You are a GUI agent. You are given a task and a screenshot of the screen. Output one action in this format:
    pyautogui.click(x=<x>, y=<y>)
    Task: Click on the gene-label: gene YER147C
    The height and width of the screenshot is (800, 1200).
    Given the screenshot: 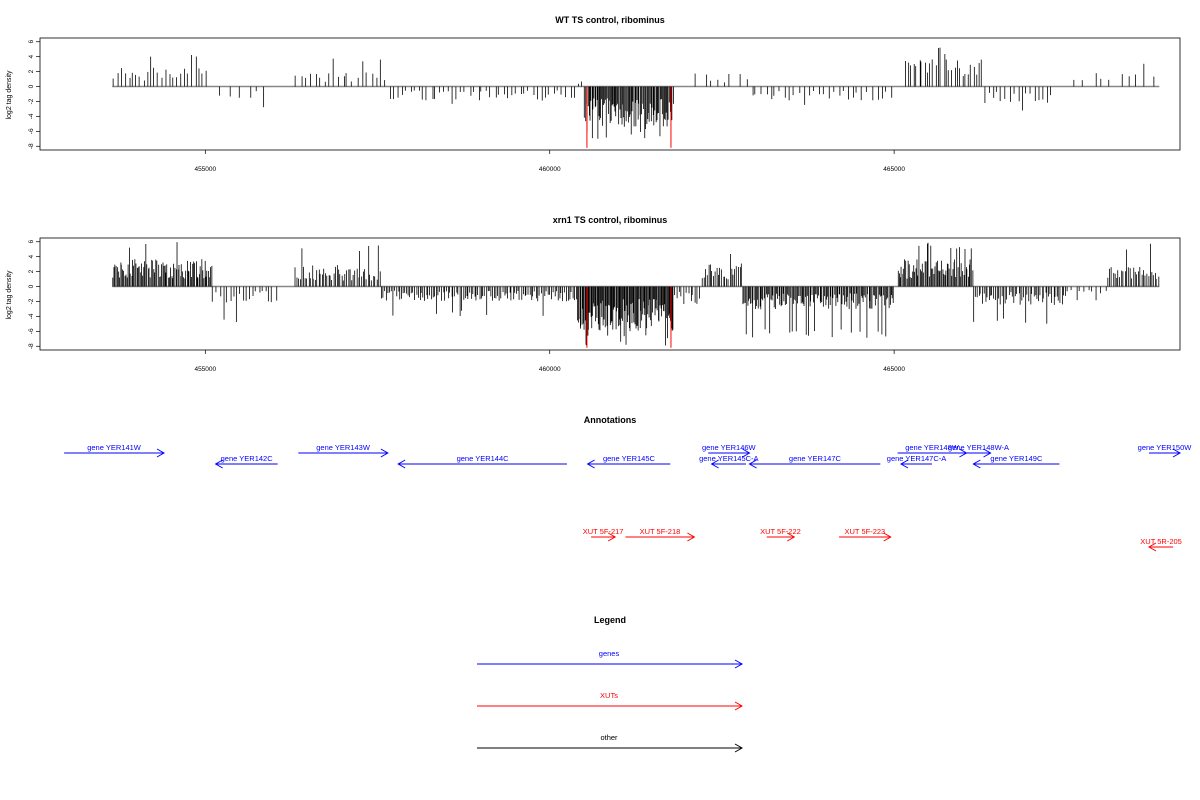 What is the action you would take?
    pyautogui.click(x=815, y=458)
    